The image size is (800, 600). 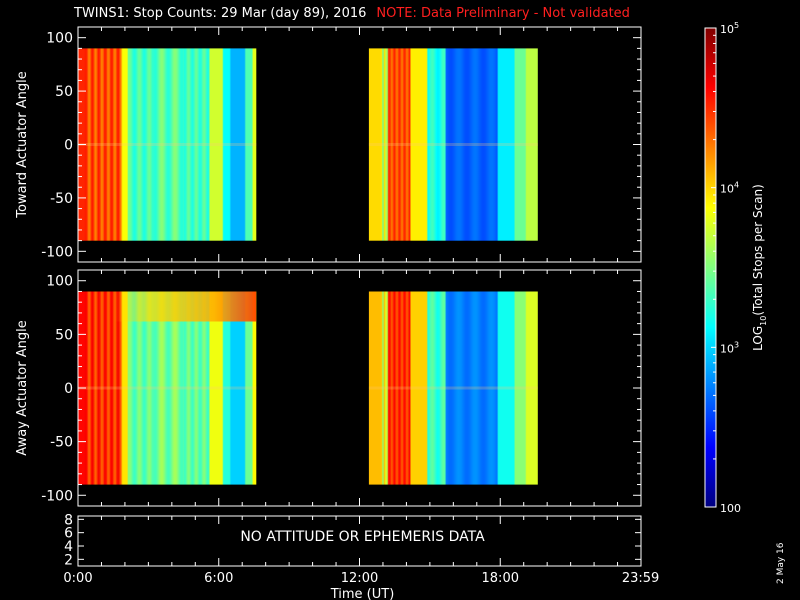 I want to click on y-axis-label: Toward Actuator Angle, so click(x=22, y=144).